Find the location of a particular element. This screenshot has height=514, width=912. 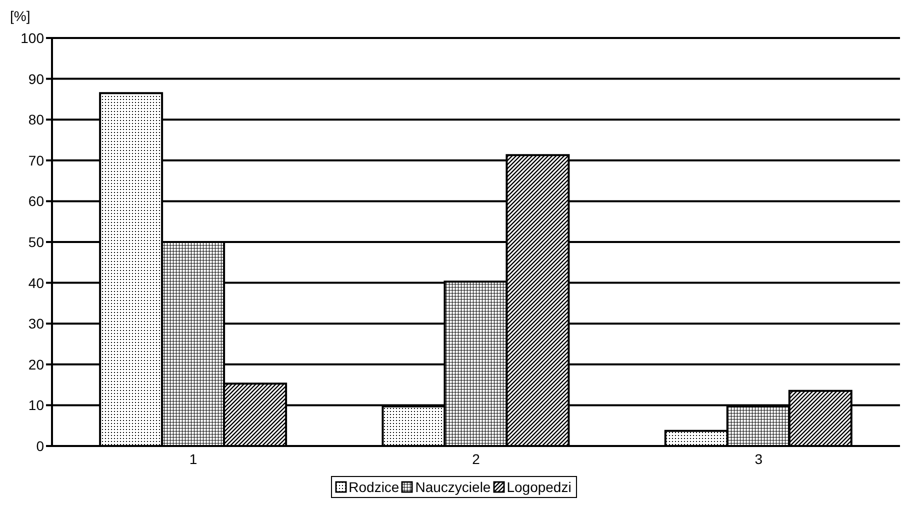

legend-label: Rodzice is located at coordinates (374, 487).